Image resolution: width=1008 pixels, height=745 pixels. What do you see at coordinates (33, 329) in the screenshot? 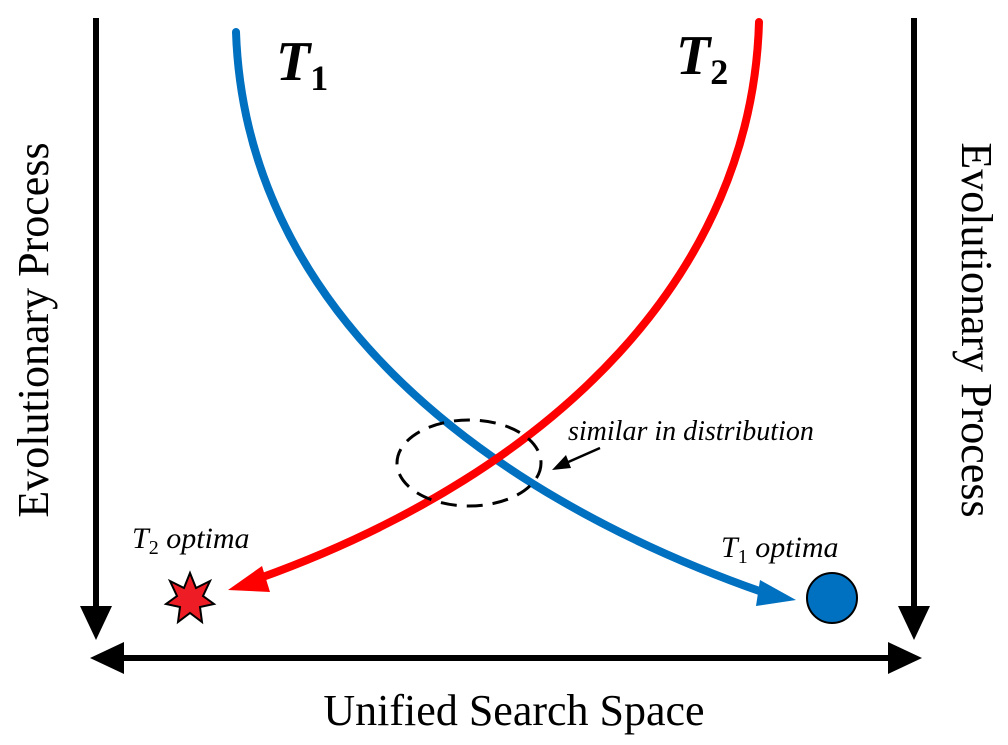
I see `left-axis-label: Evolutionary Process` at bounding box center [33, 329].